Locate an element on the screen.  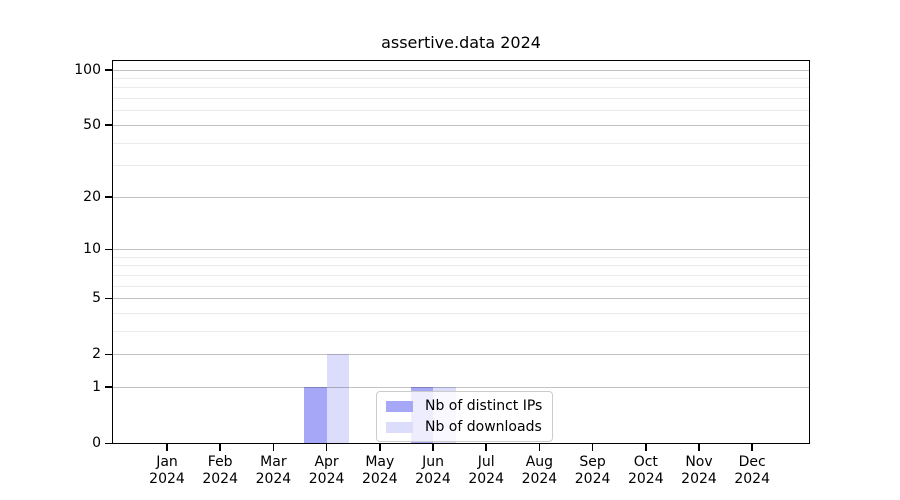
x-tick-feb is located at coordinates (220, 447).